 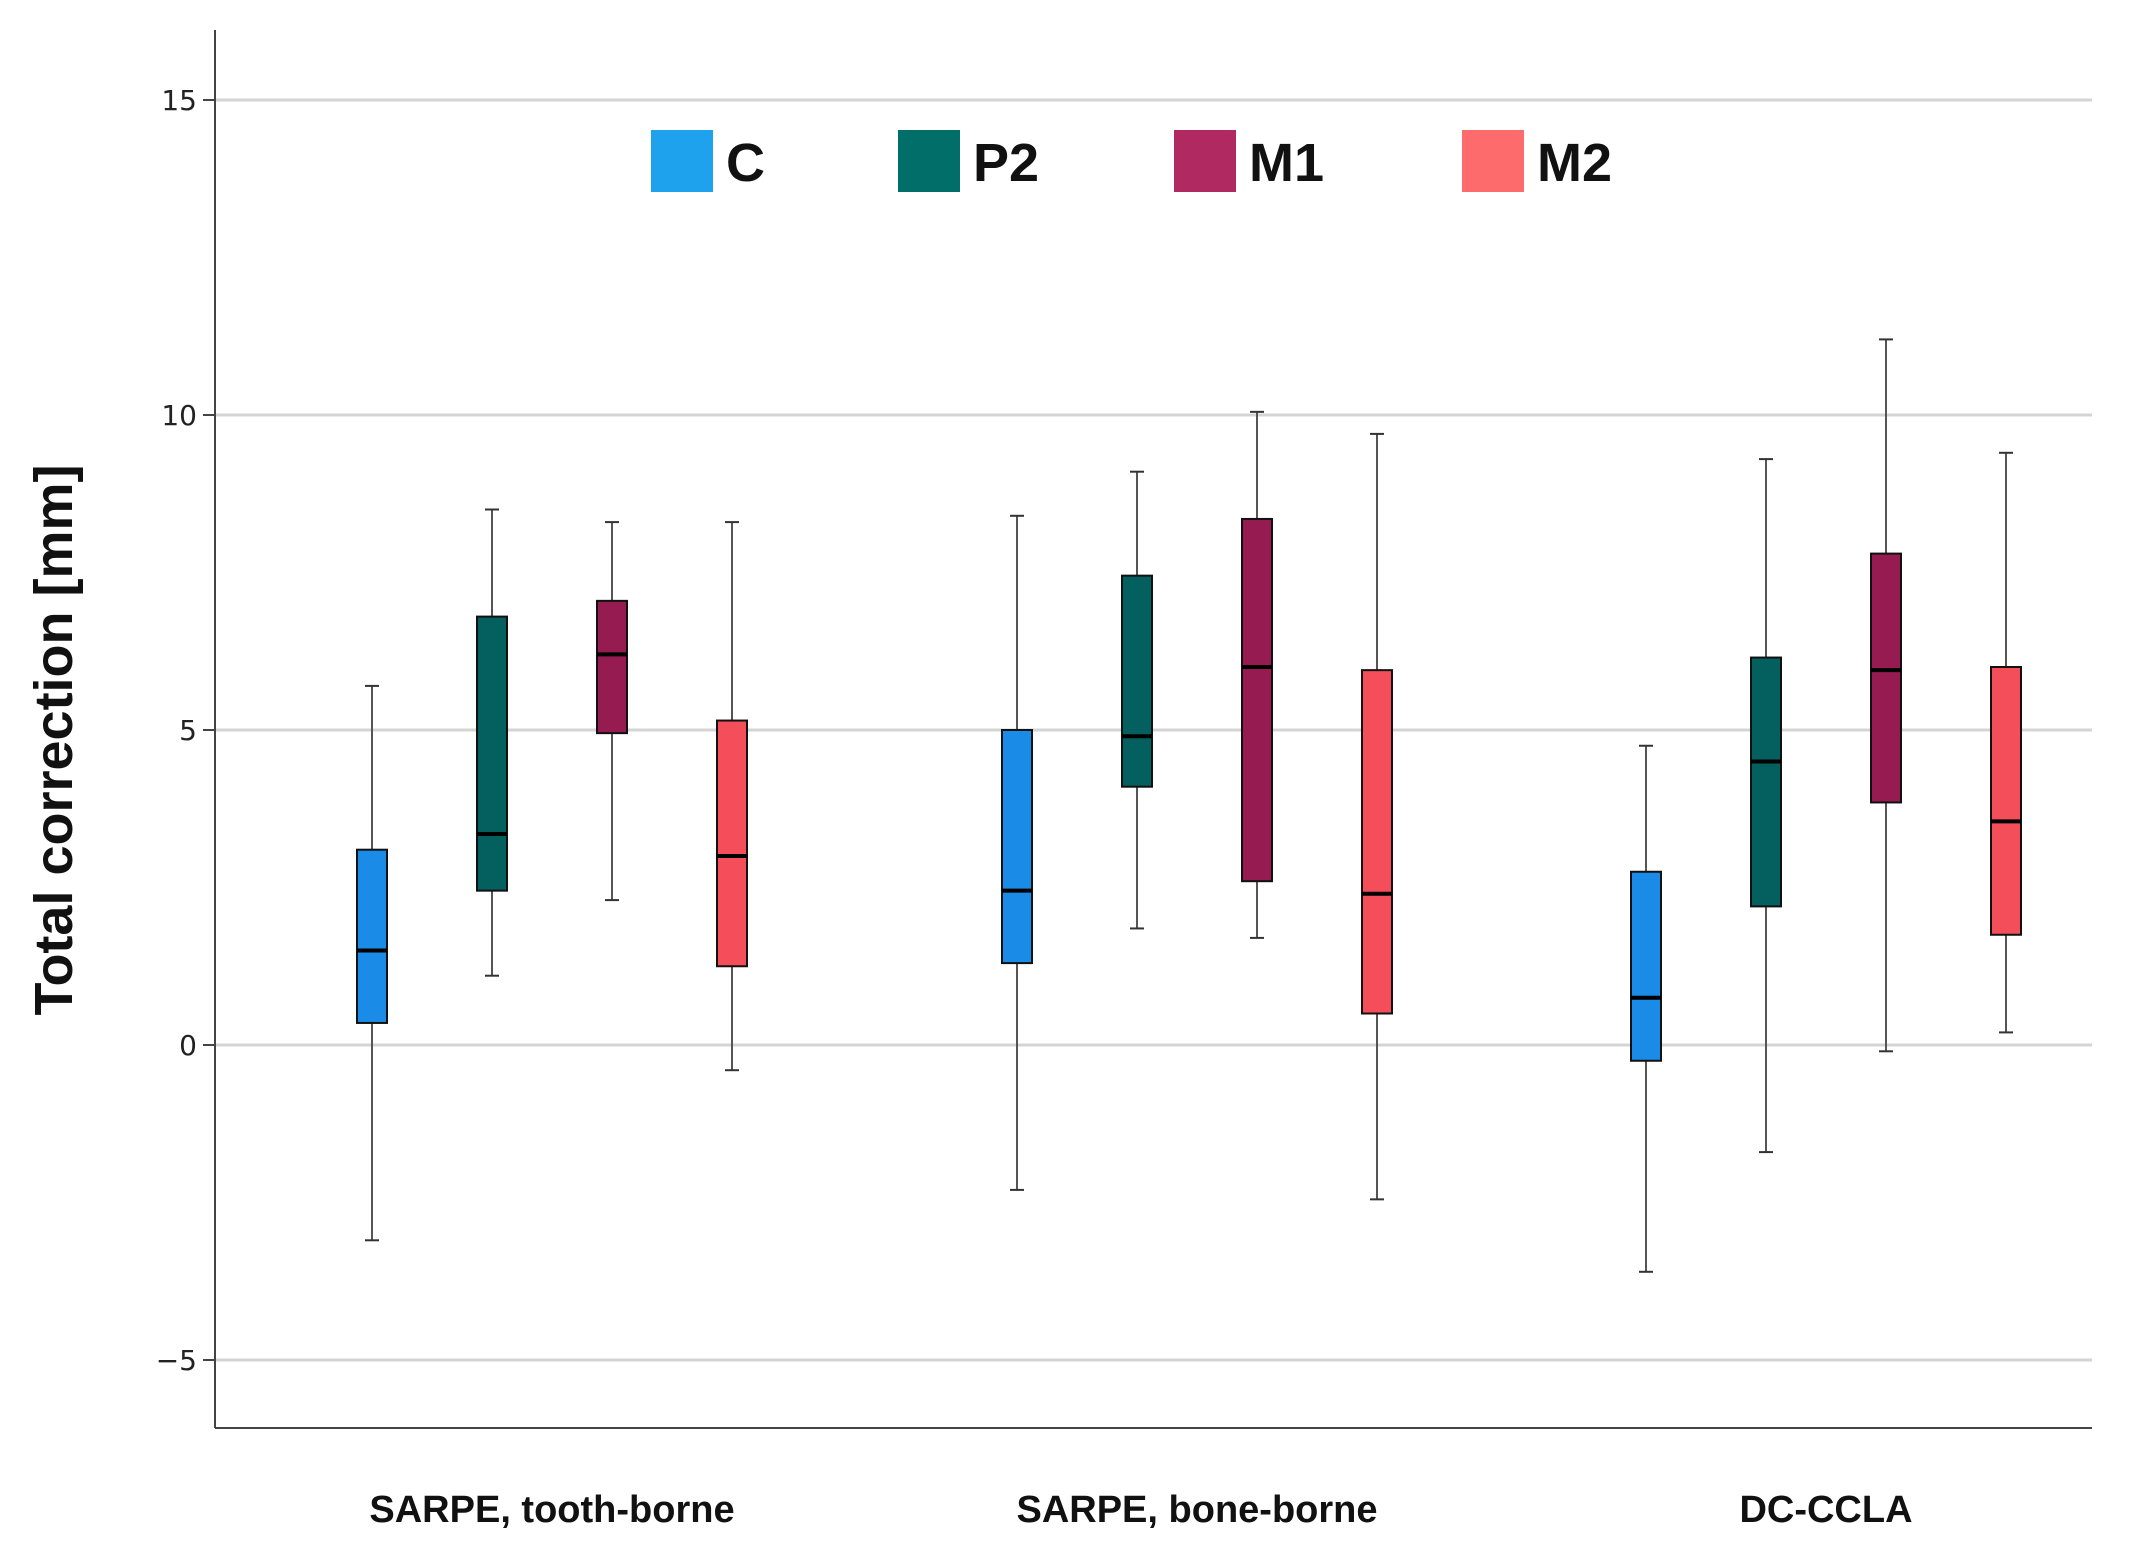 What do you see at coordinates (1825, 1510) in the screenshot?
I see `category-label: DC-CCLA` at bounding box center [1825, 1510].